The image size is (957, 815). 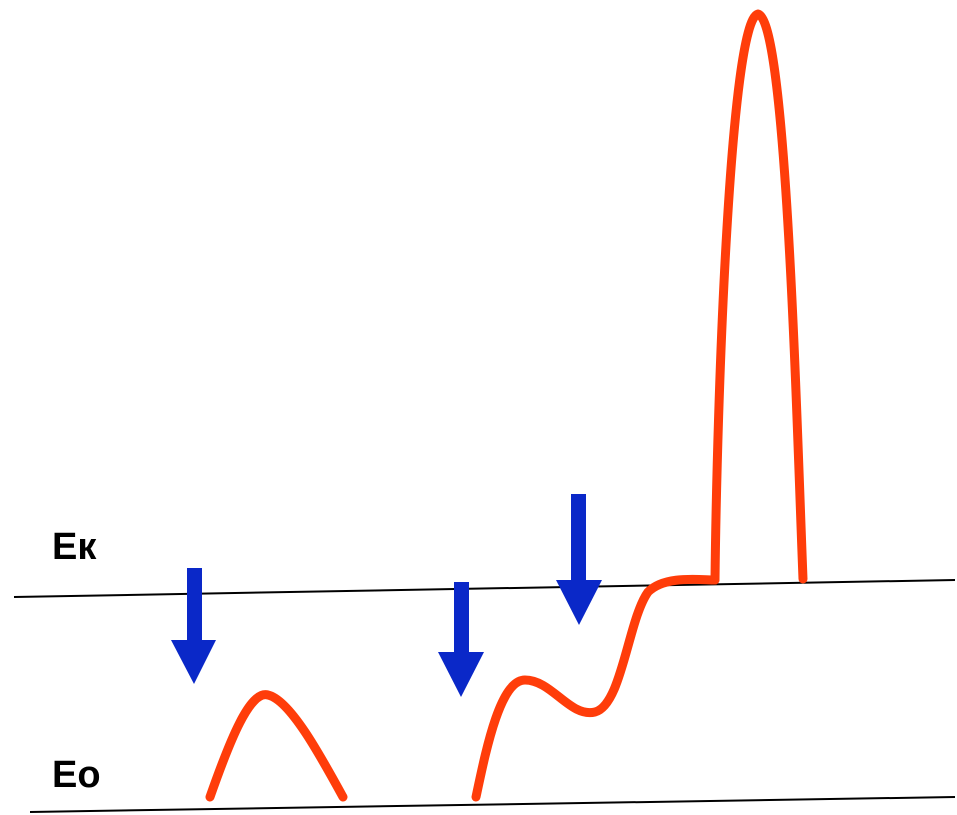 What do you see at coordinates (76, 775) in the screenshot?
I see `lower-level-label: Eo` at bounding box center [76, 775].